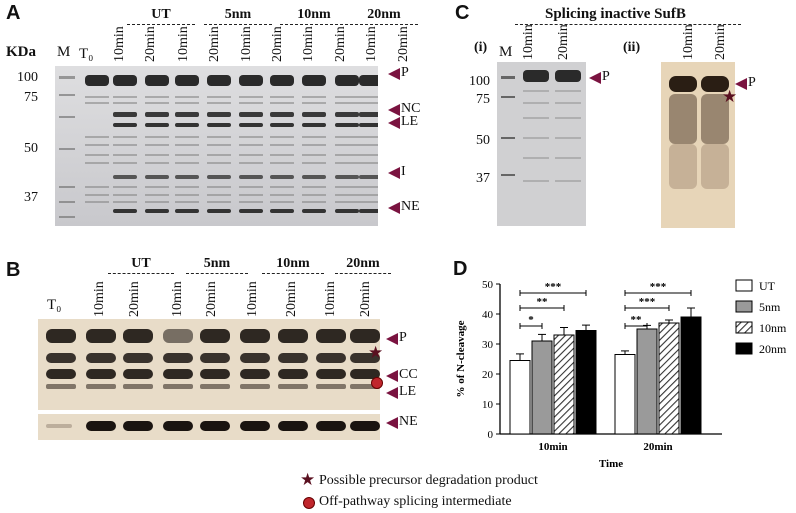 The height and width of the screenshot is (513, 796). I want to click on panel-b-ne-blot, so click(209, 427).